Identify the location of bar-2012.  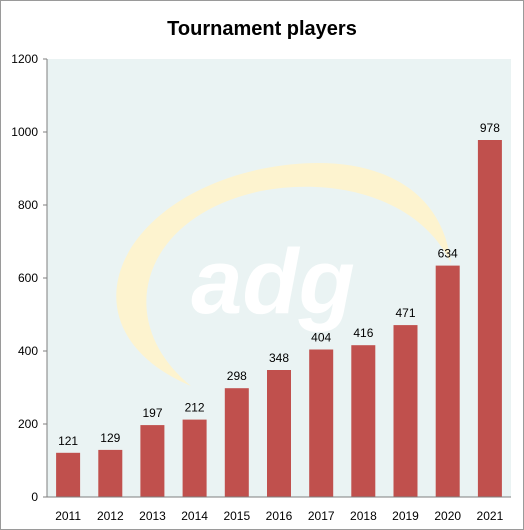
(110, 473).